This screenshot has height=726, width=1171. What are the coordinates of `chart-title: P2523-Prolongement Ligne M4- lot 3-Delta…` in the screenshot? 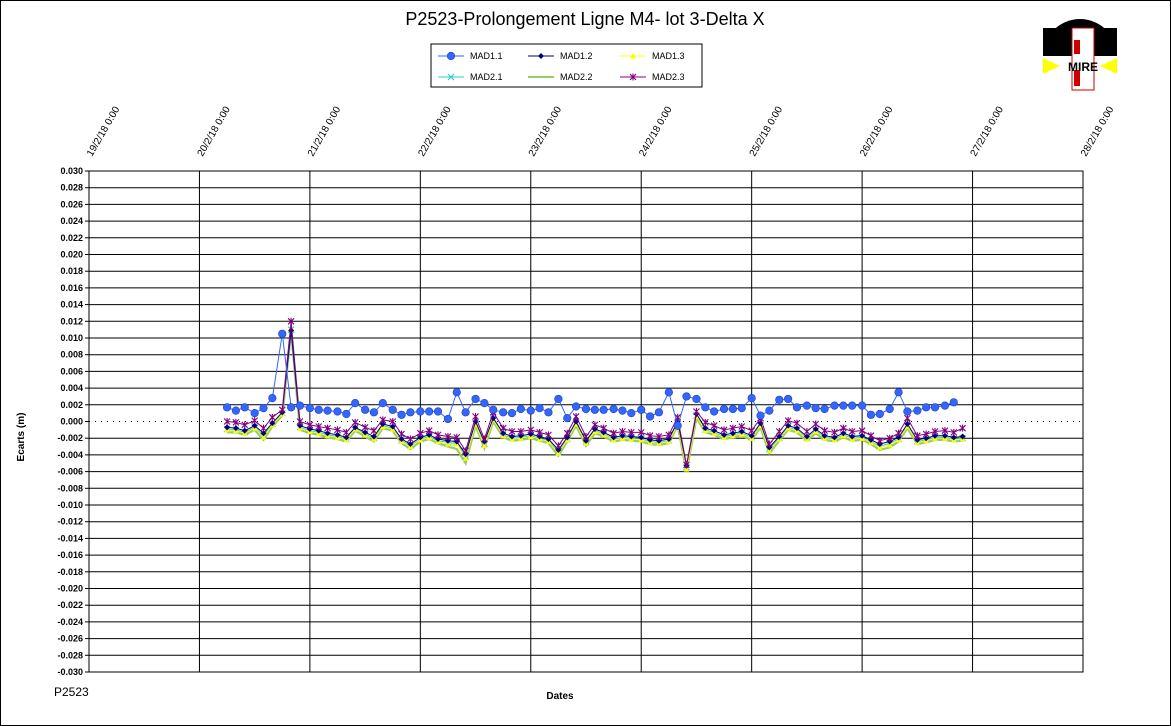 It's located at (584, 19).